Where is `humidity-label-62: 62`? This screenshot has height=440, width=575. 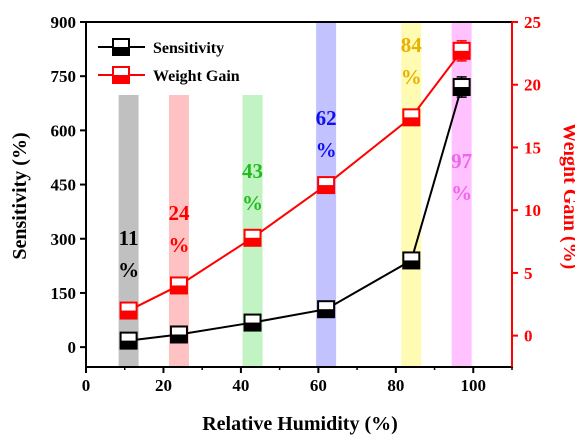 humidity-label-62: 62 is located at coordinates (326, 118).